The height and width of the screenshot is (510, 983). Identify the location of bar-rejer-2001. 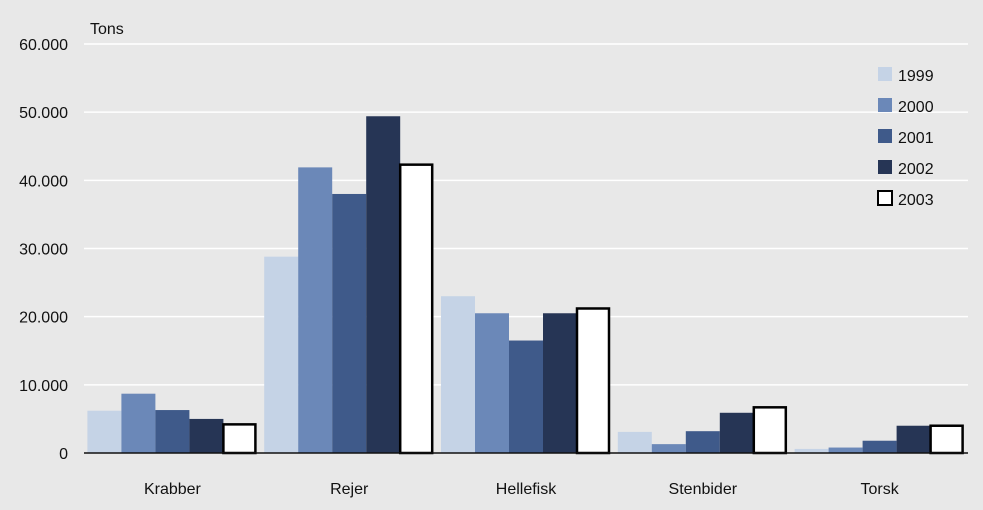
(349, 323).